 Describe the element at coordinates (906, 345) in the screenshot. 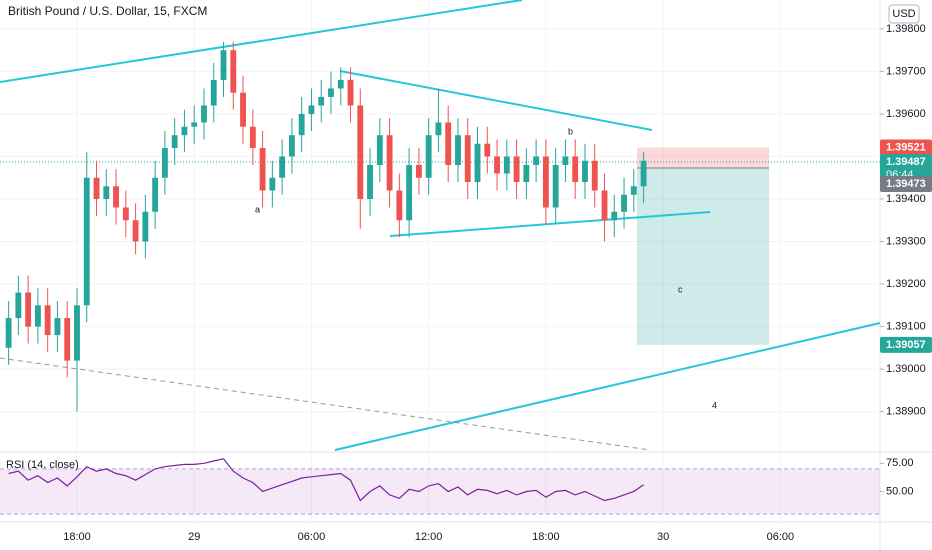

I see `target-tag-label: 1.39057` at that location.